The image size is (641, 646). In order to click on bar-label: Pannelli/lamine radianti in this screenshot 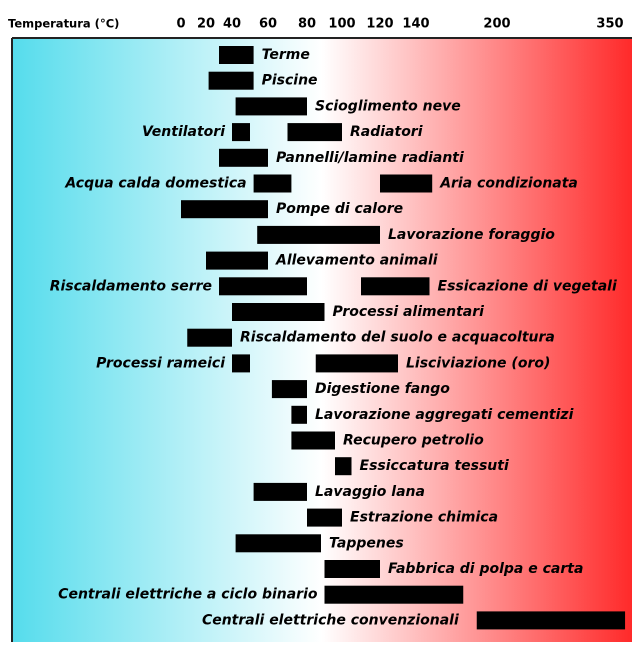, I will do `click(370, 158)`.